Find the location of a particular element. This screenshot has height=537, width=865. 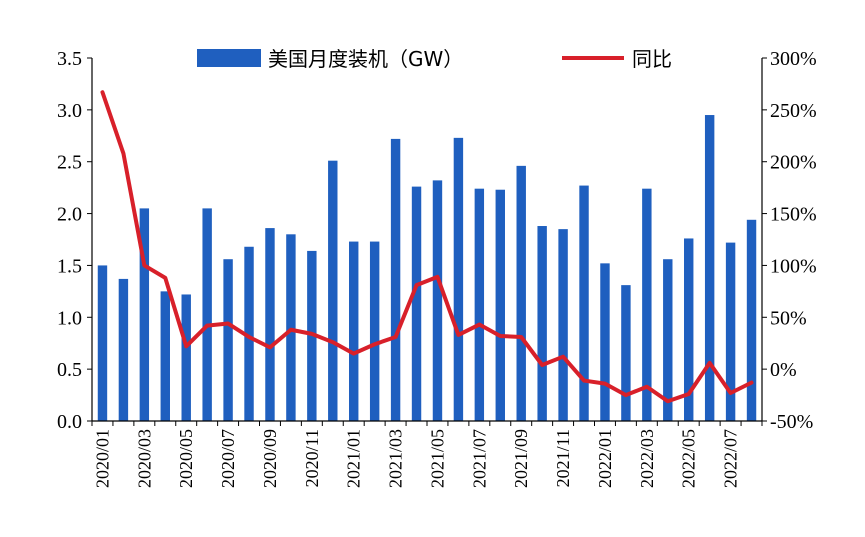

y-right-tick-label: -50% is located at coordinates (791, 422).